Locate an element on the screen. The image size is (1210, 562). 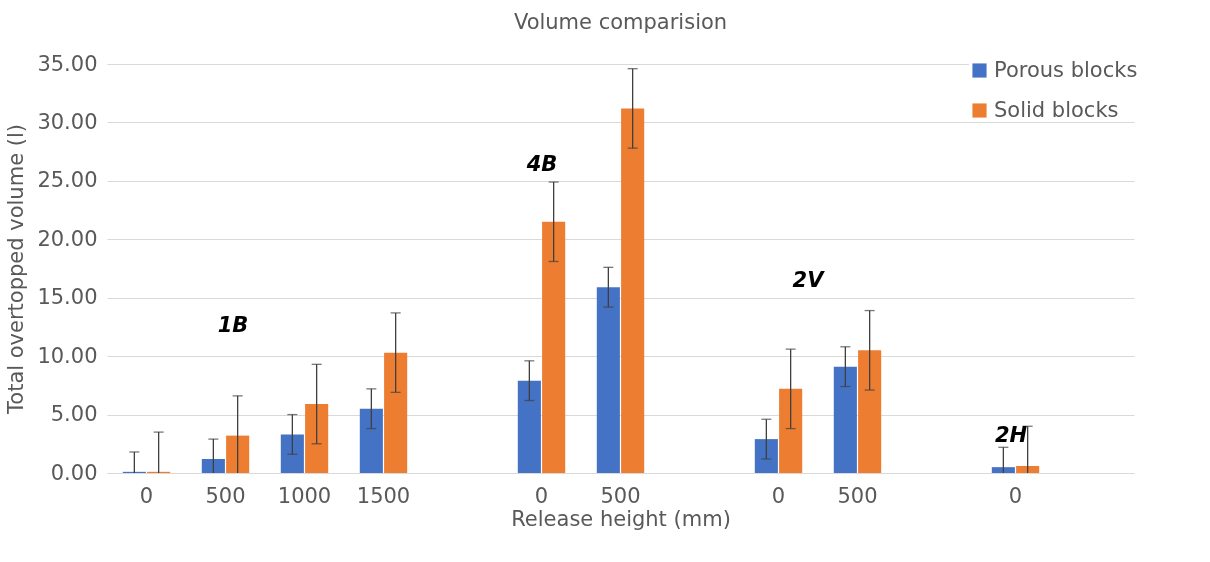
legend-label: Porous blocks is located at coordinates (1066, 69).